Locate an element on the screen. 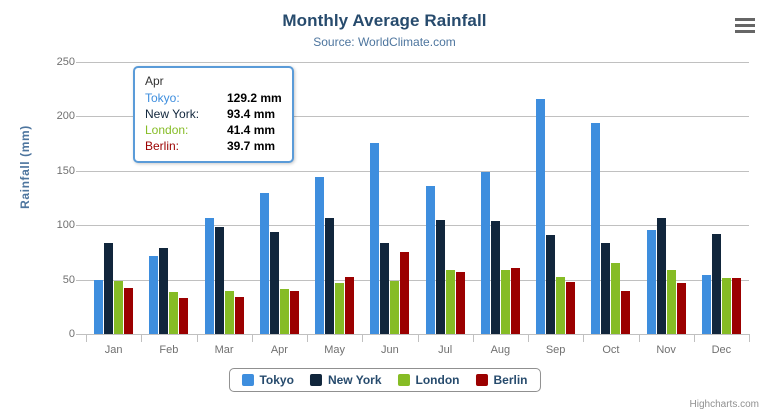 This screenshot has height=416, width=769. credits-link: Highcharts.com is located at coordinates (724, 404).